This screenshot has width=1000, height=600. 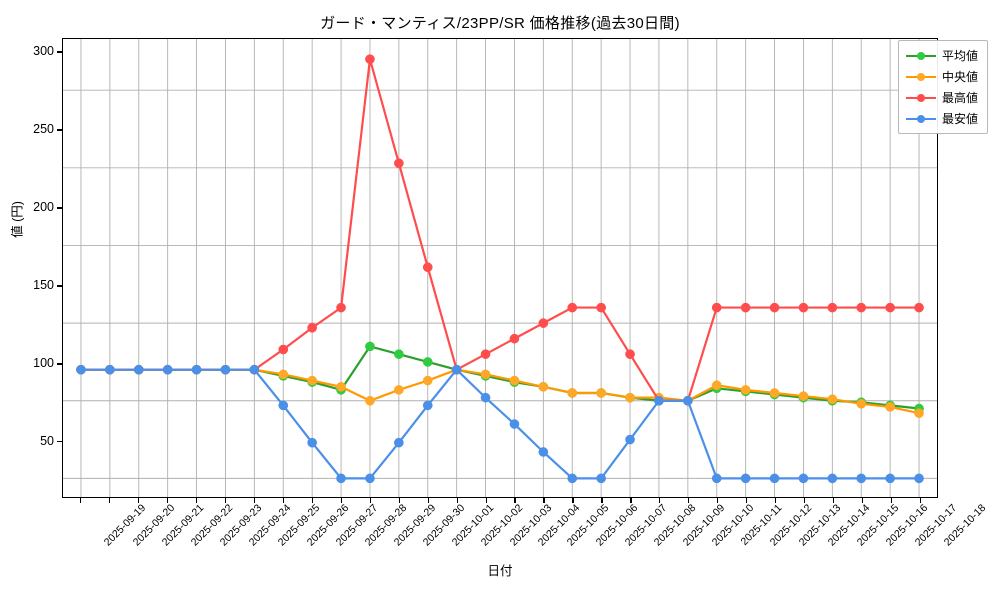 What do you see at coordinates (47, 441) in the screenshot?
I see `y-tick-label: 50` at bounding box center [47, 441].